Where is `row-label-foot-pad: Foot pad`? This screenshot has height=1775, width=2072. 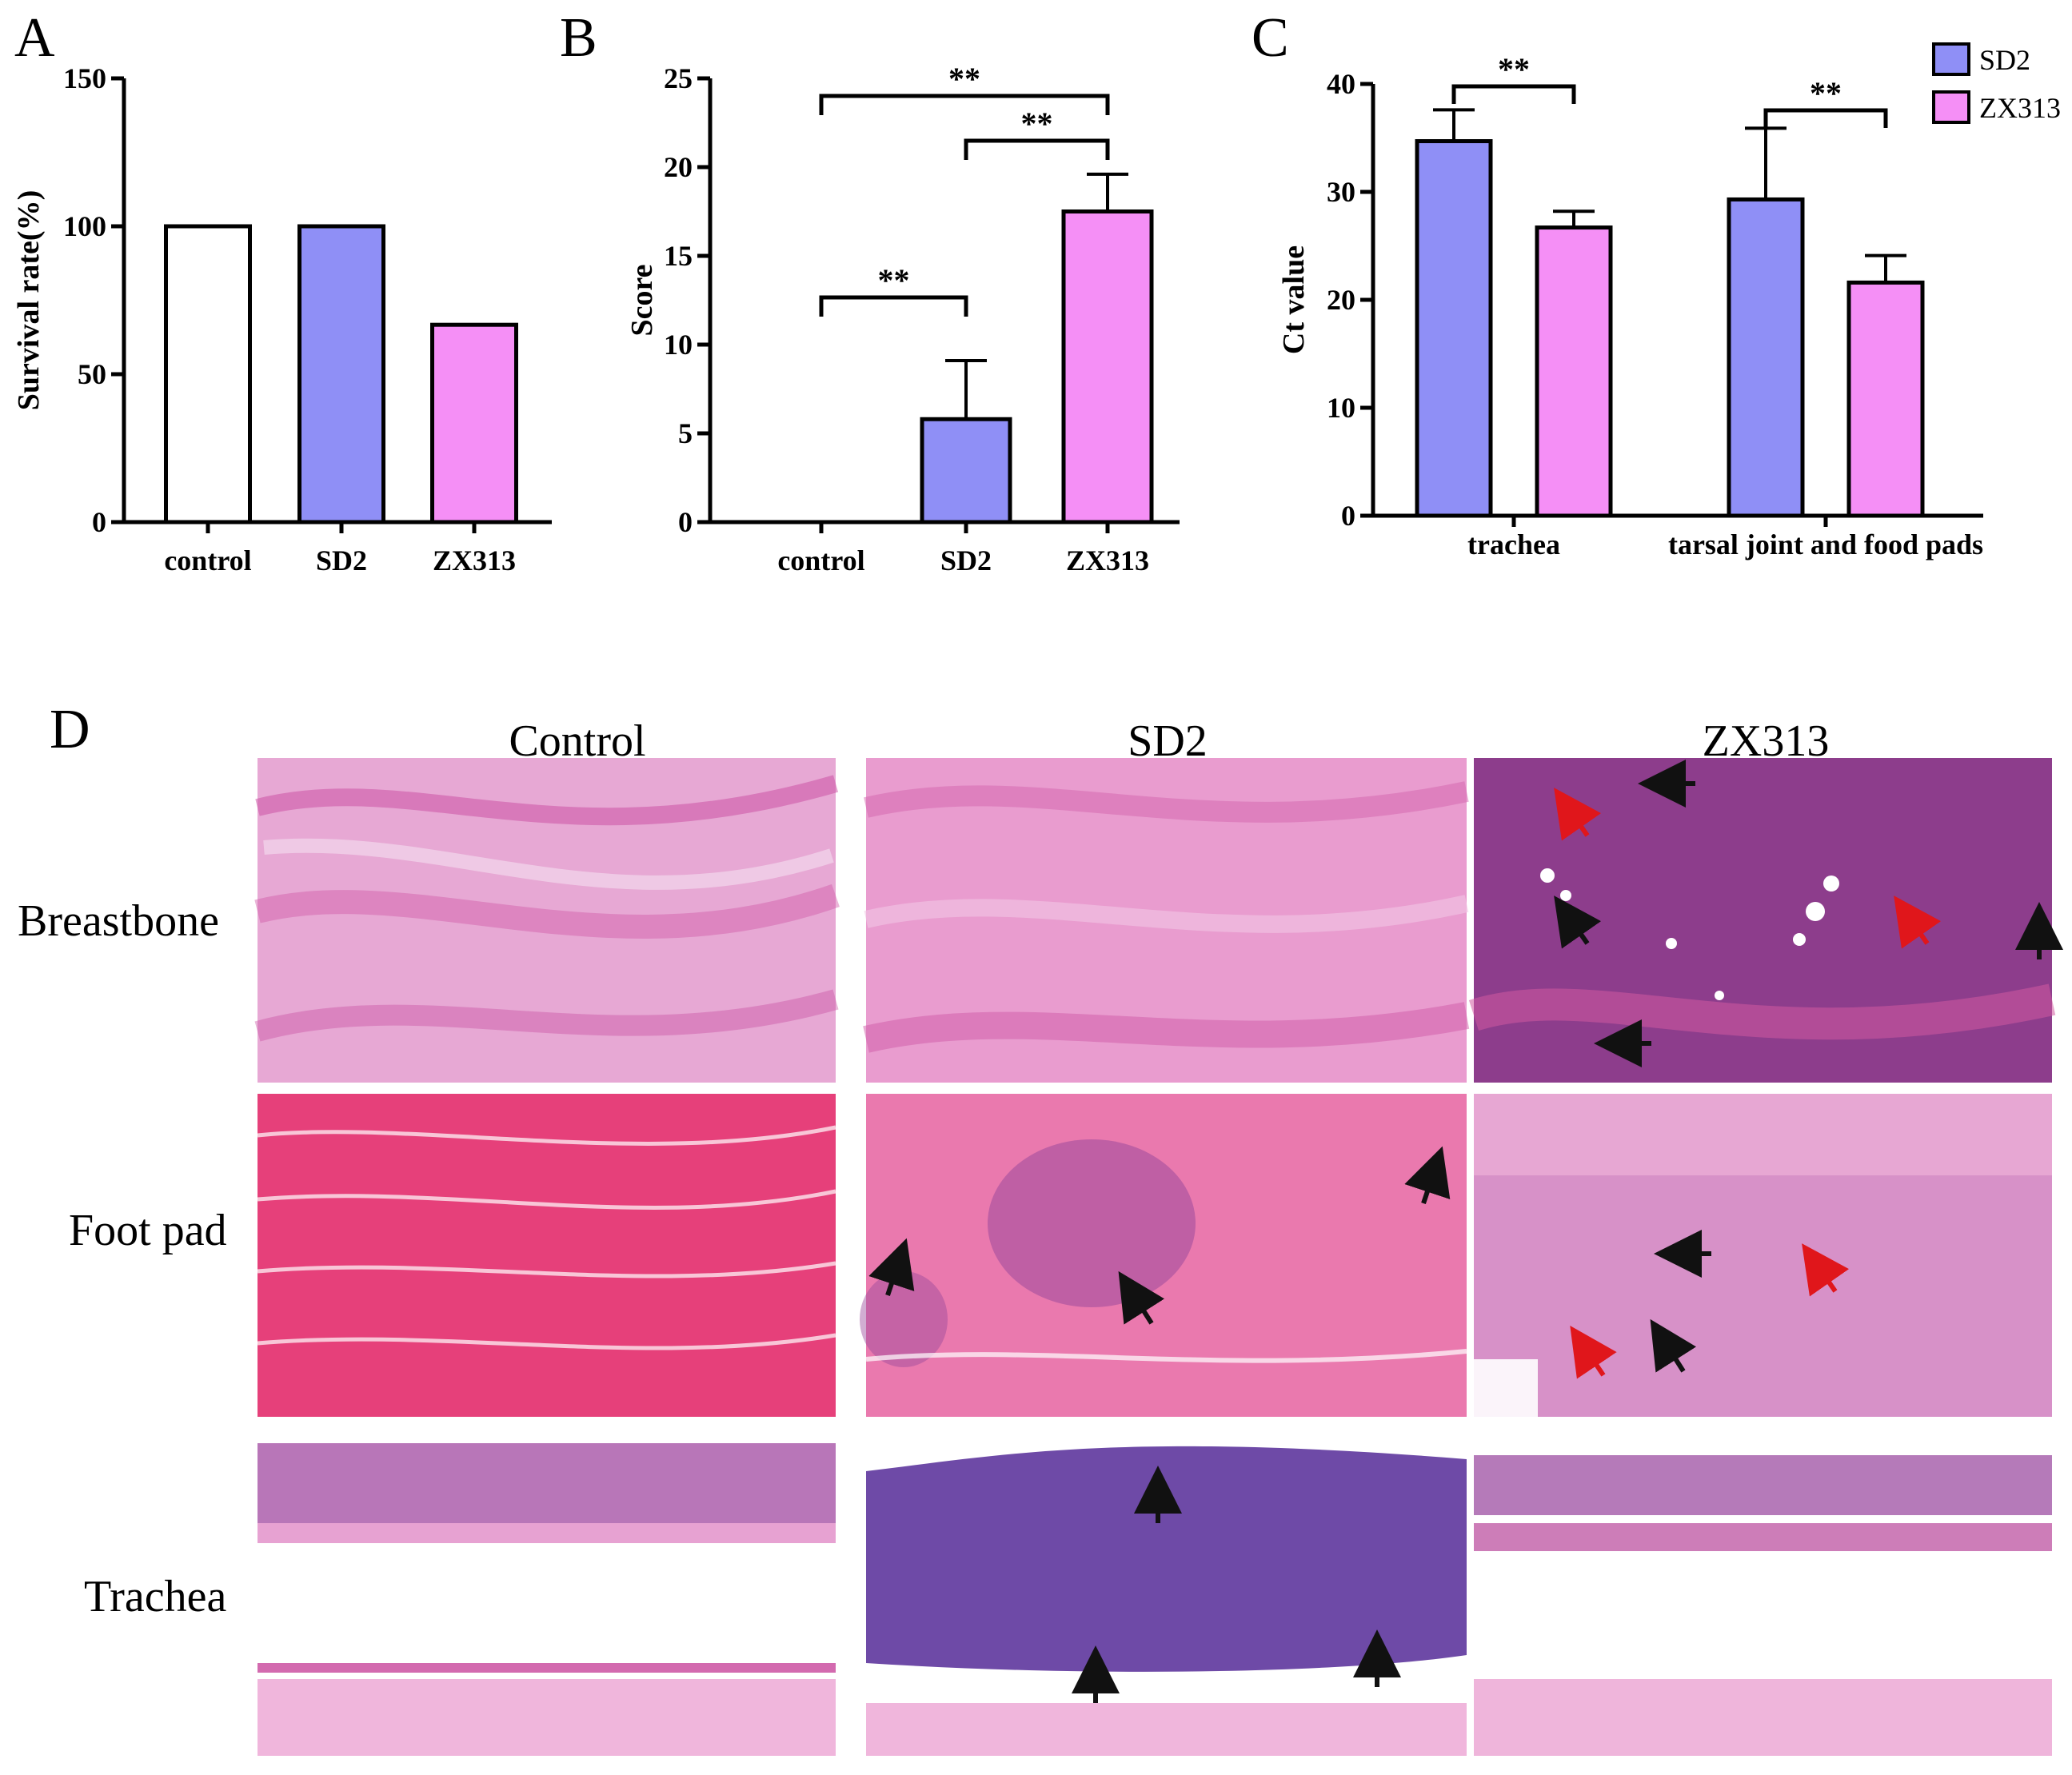 row-label-foot-pad: Foot pad is located at coordinates (148, 1231).